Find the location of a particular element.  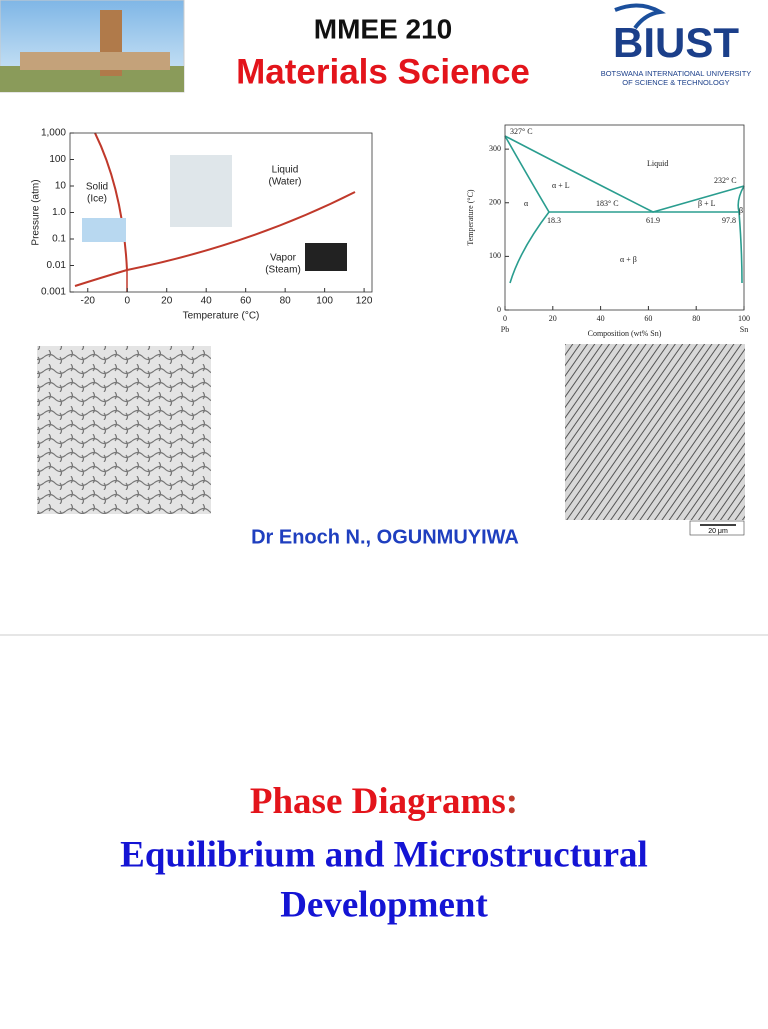

scale-bar-label: 20 μm is located at coordinates (718, 531).